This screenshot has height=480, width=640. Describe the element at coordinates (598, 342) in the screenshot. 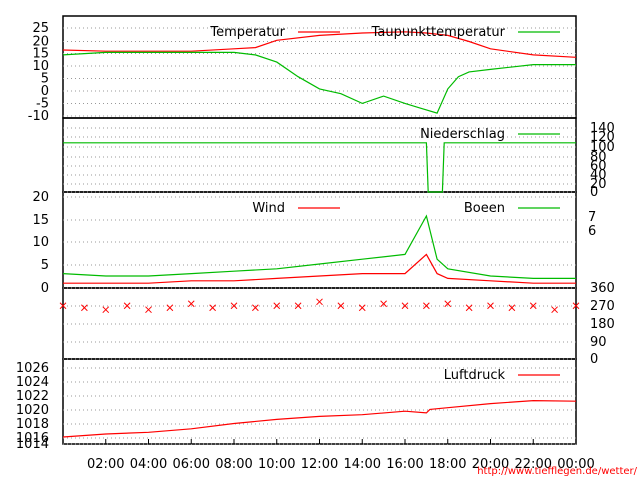

I see `y-tick-label: 90` at that location.